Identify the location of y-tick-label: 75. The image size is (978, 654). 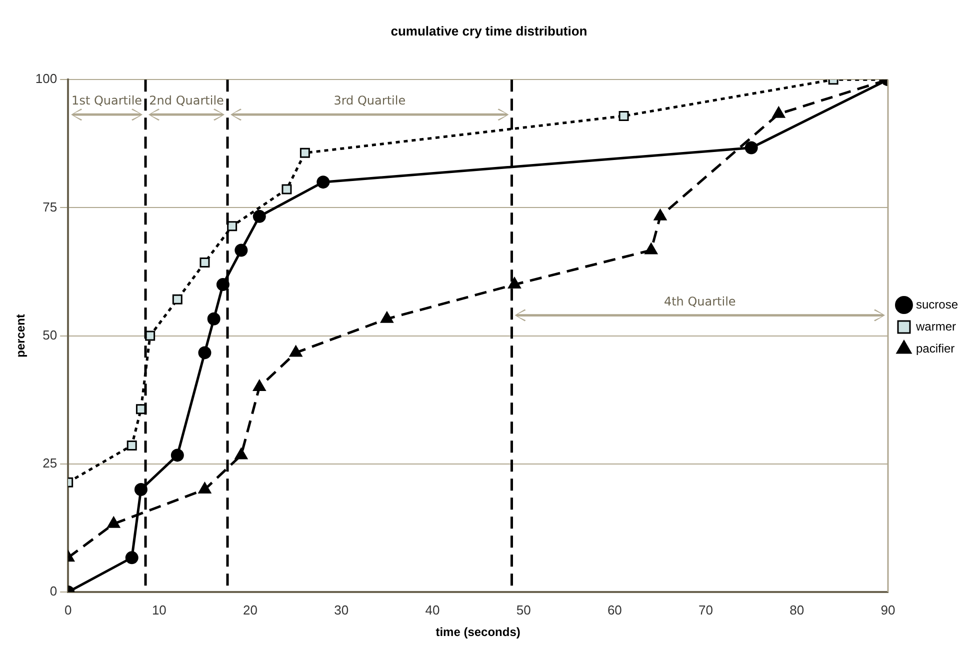
(50, 206).